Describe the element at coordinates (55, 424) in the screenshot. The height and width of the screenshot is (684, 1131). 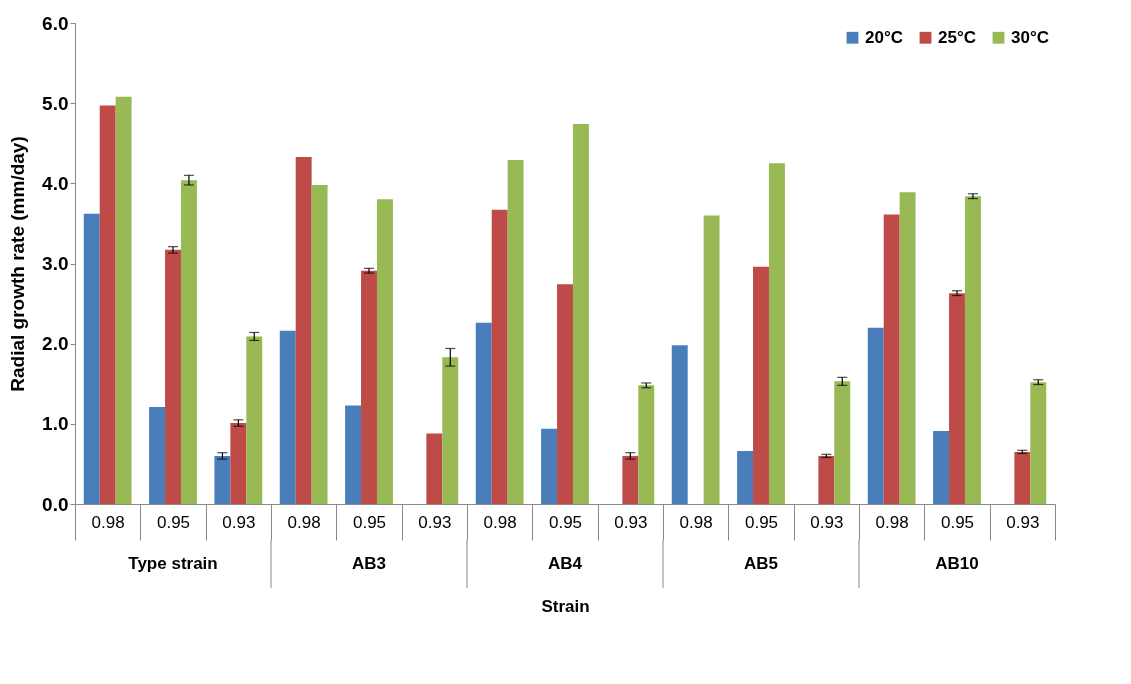
I see `y-tick-label: 1.0` at that location.